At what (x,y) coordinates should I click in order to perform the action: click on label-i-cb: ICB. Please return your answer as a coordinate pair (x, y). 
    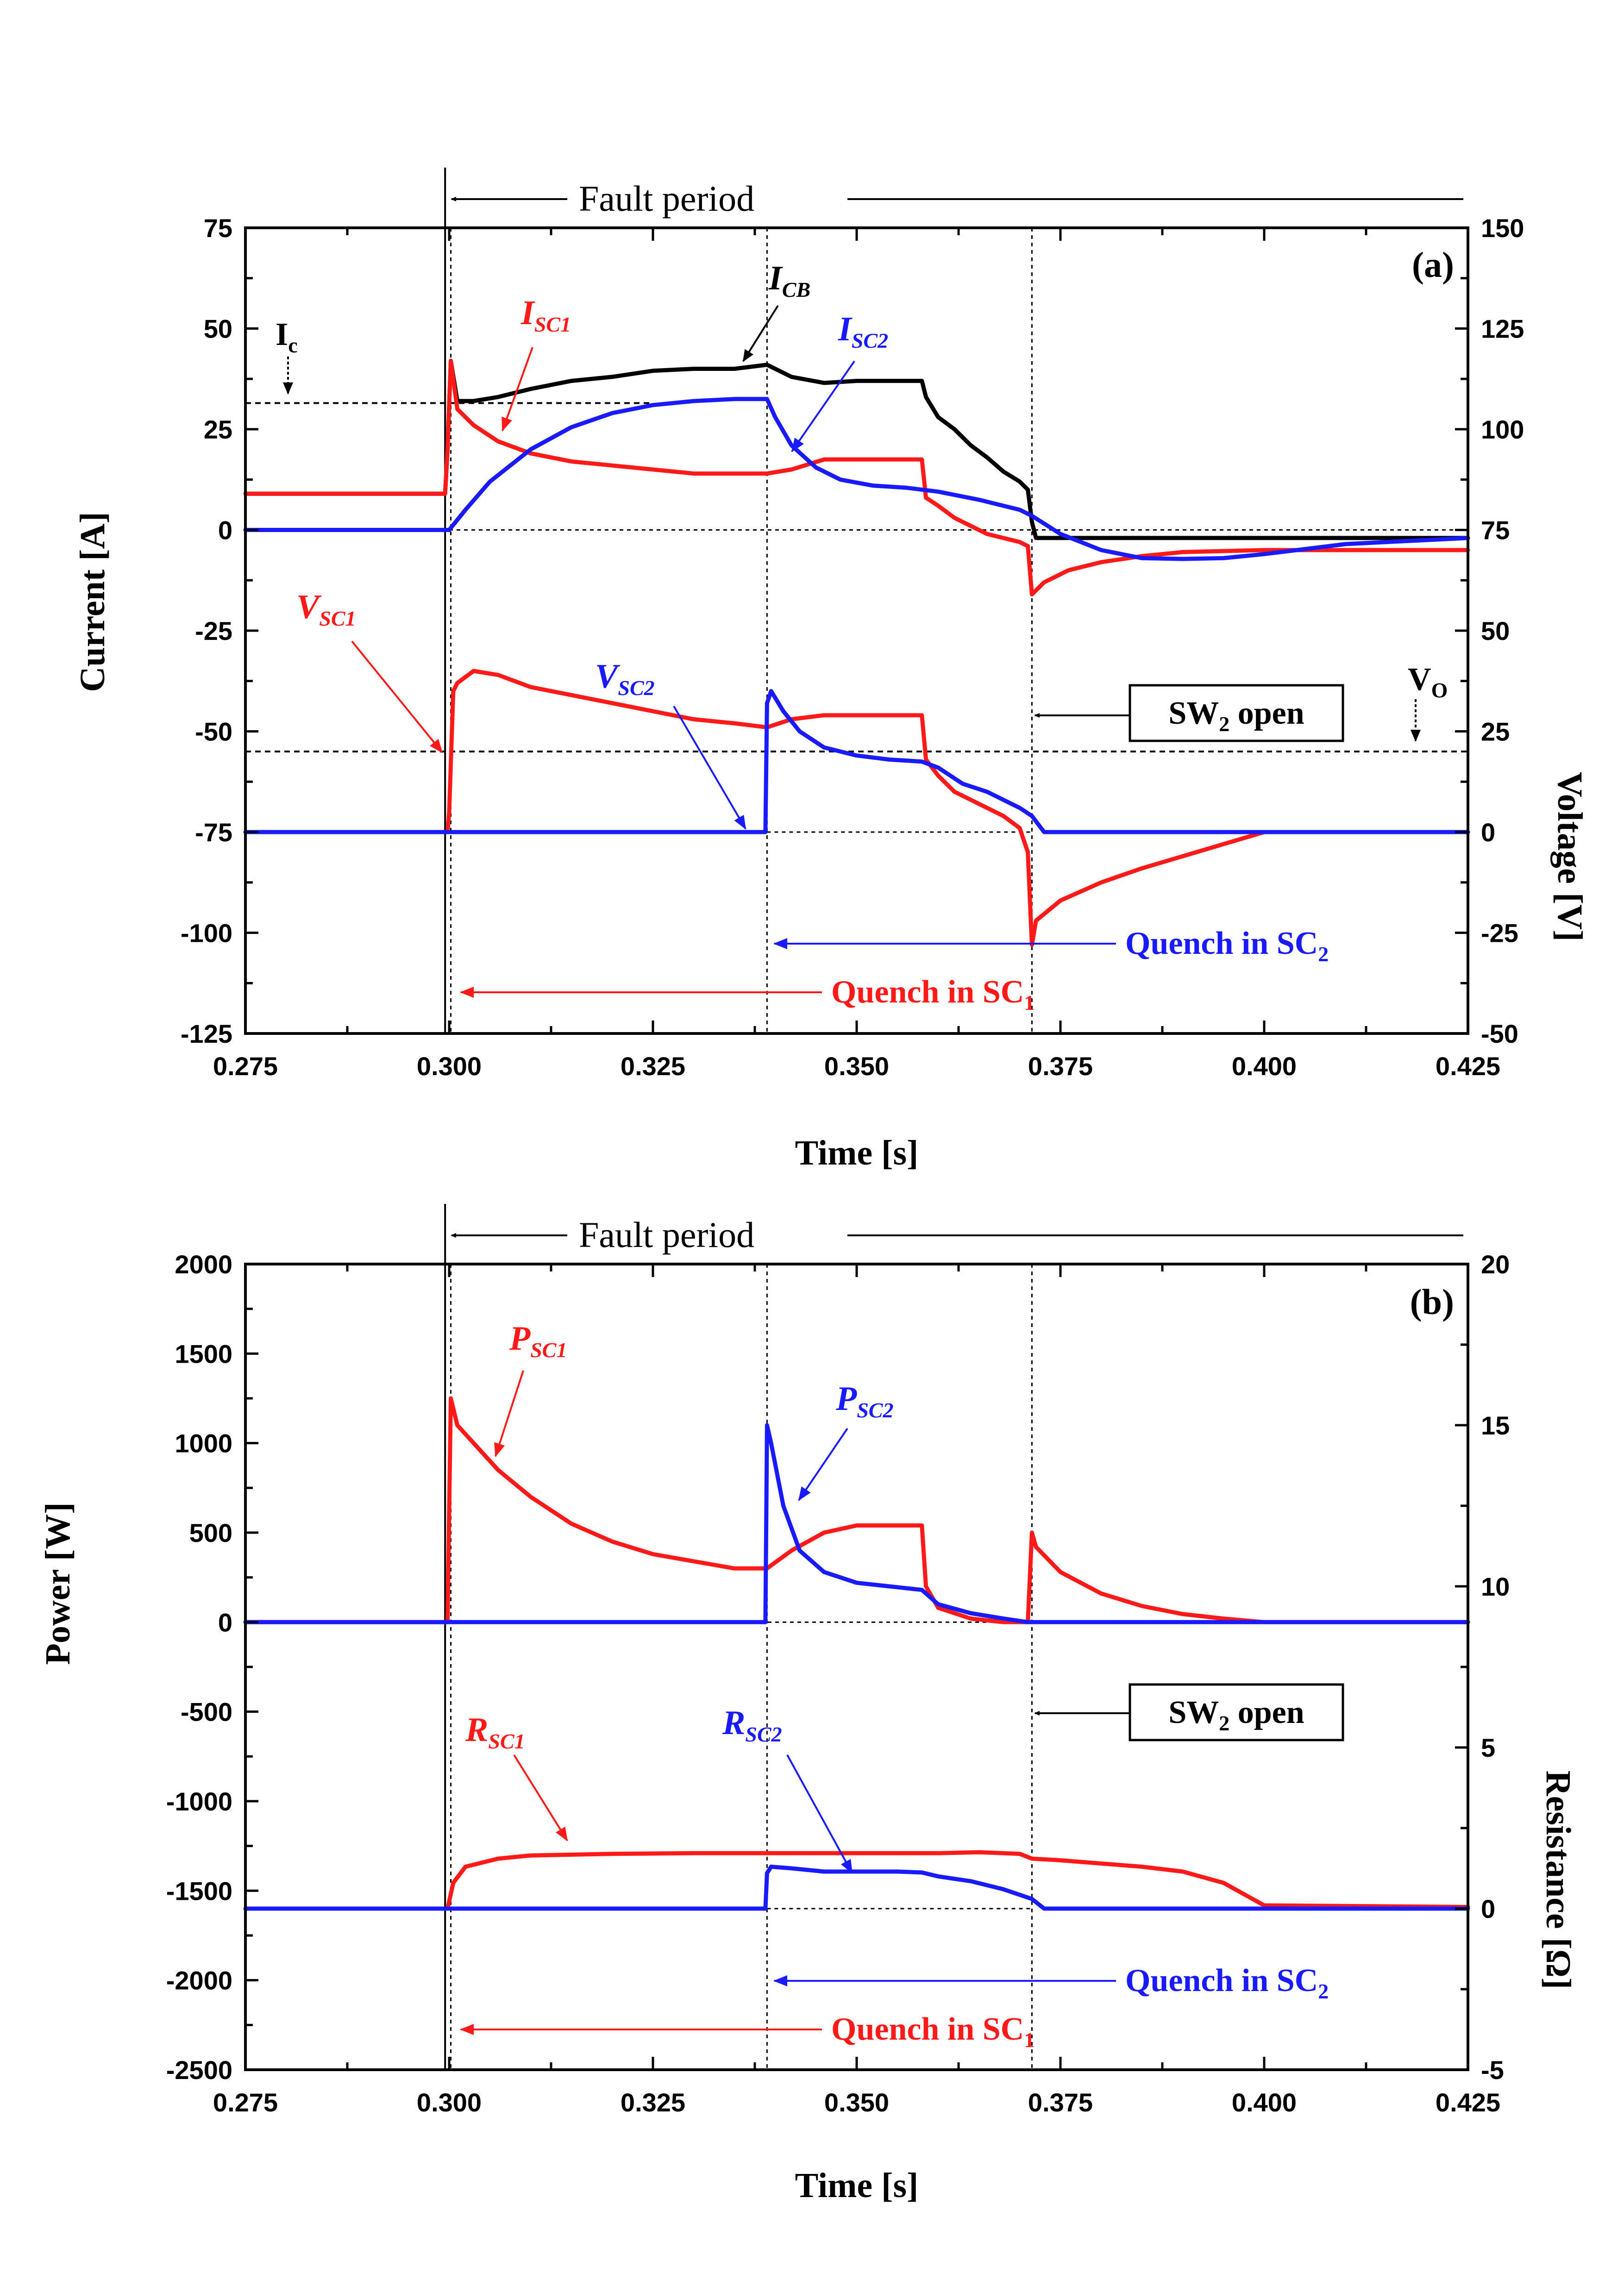
    Looking at the image, I should click on (789, 280).